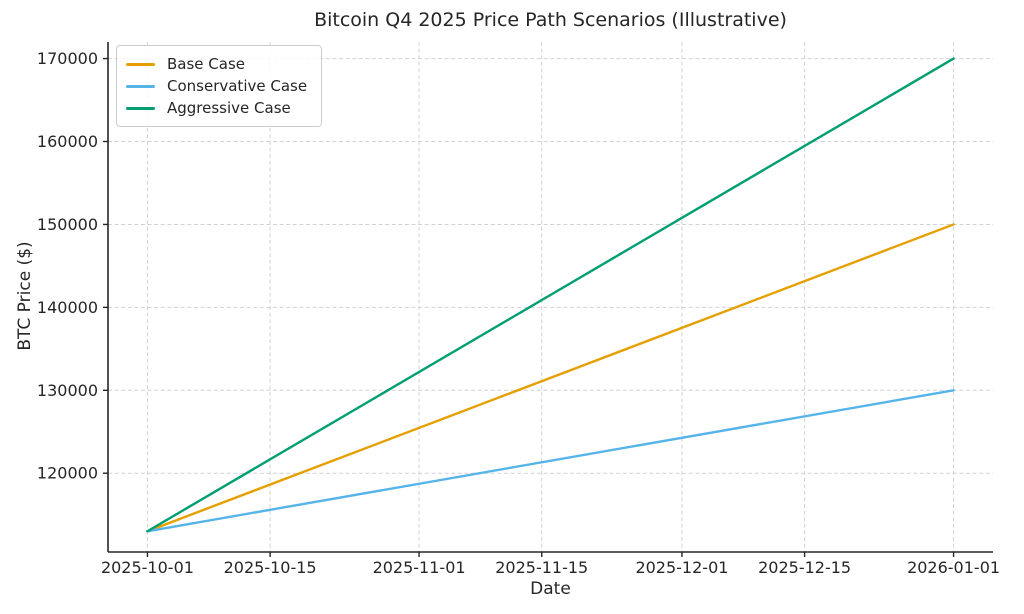 This screenshot has height=614, width=1024. Describe the element at coordinates (67, 224) in the screenshot. I see `y-tick-label: 150000` at that location.